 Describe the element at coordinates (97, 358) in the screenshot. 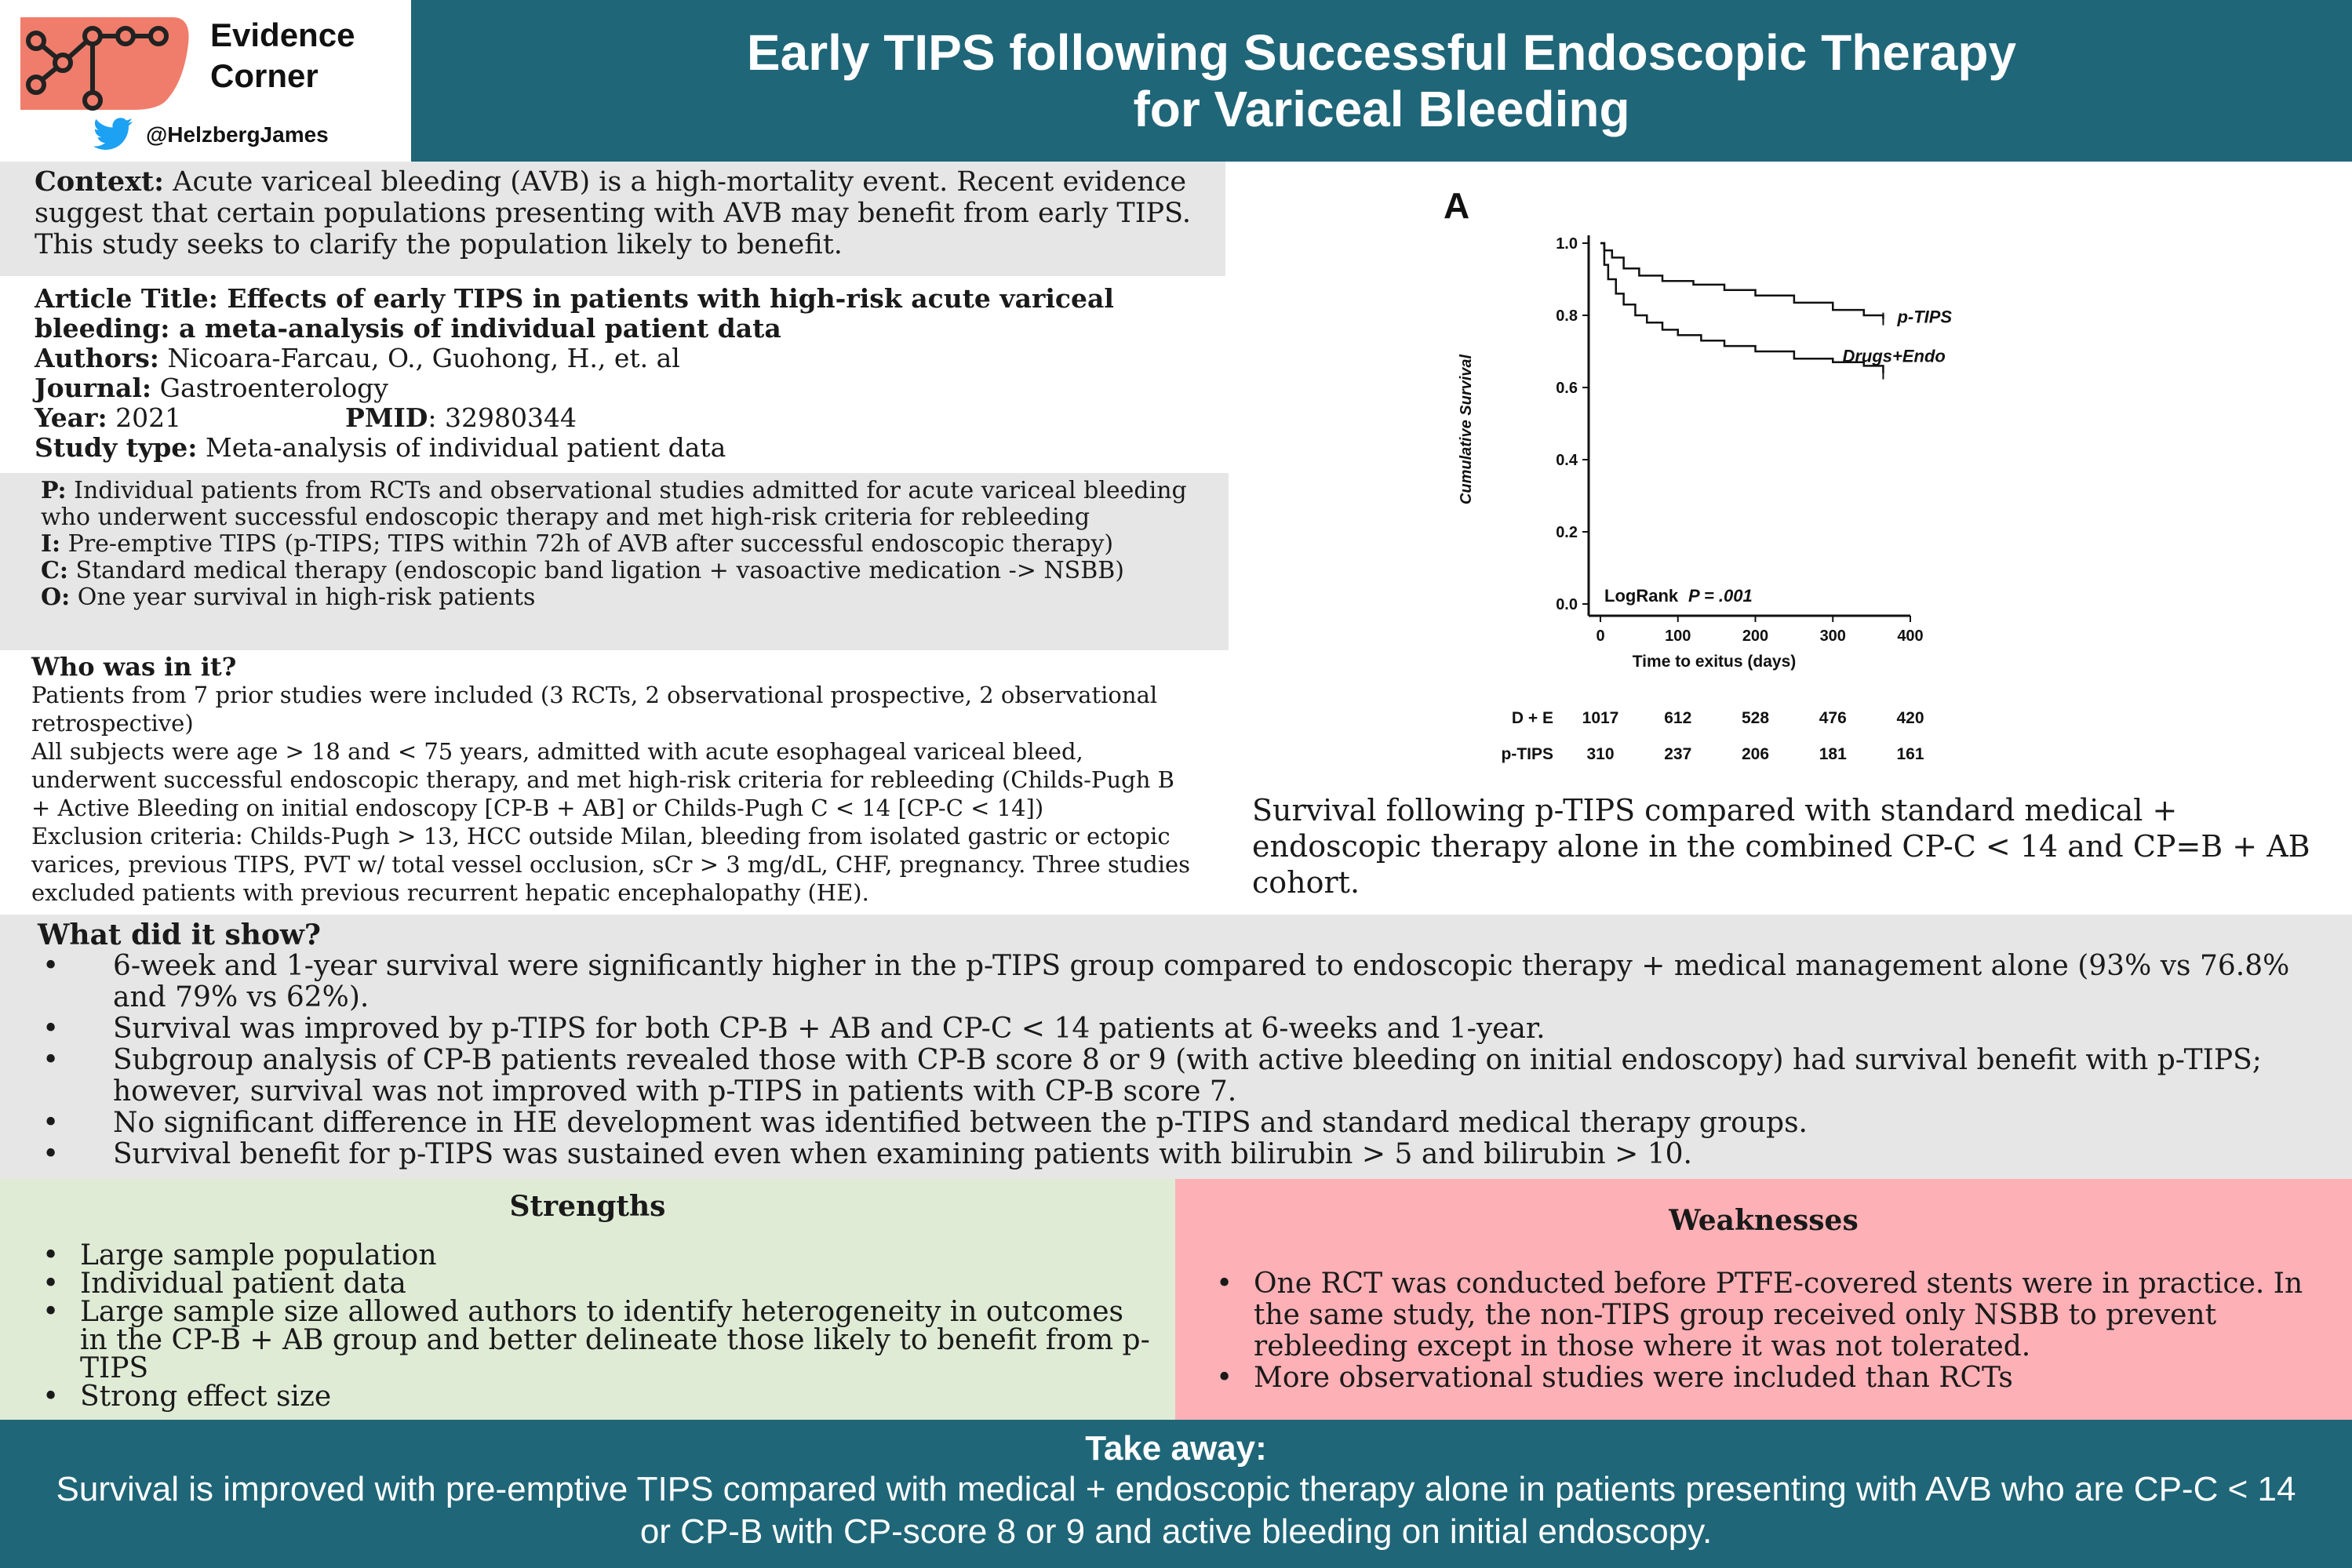

I see `authors-label: Authors:` at that location.